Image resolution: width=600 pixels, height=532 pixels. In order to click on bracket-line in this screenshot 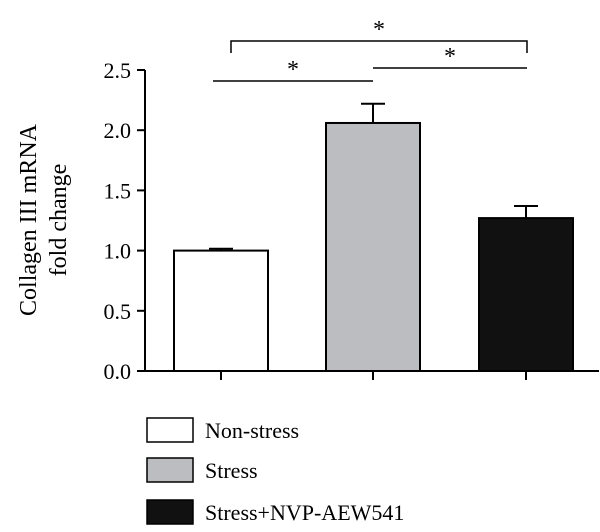, I will do `click(379, 46)`.